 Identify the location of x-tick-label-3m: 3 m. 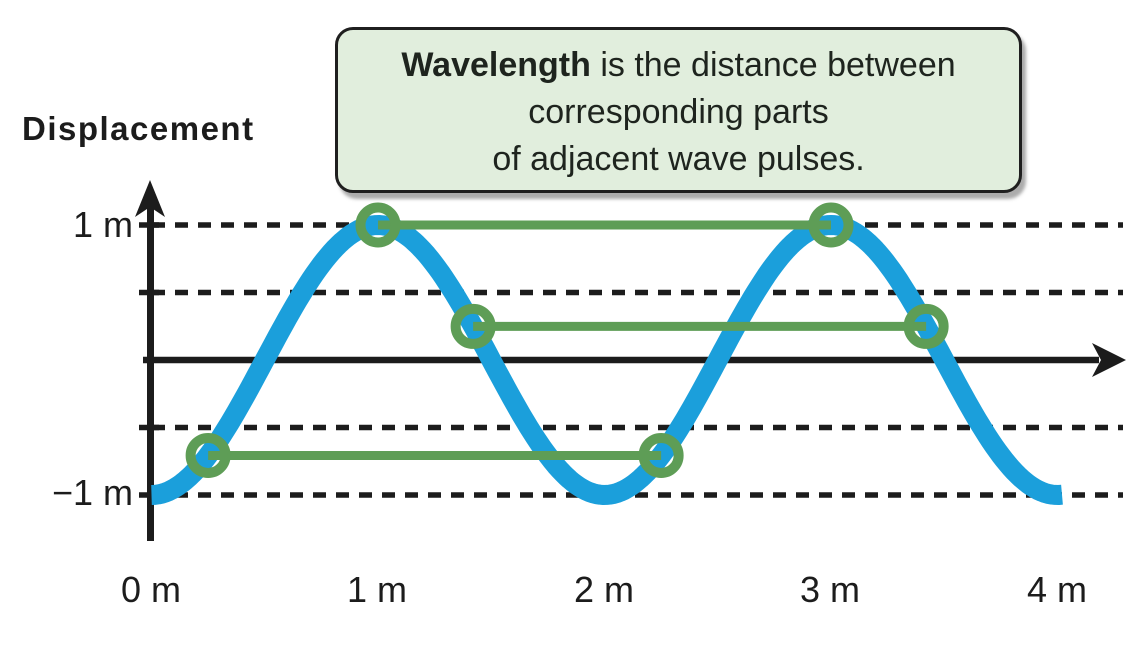
(829, 589).